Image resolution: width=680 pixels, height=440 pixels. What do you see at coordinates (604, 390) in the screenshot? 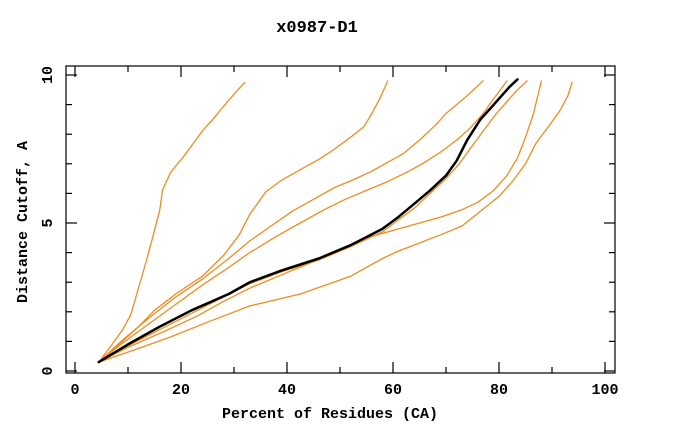
I see `x-tick-label: 100` at bounding box center [604, 390].